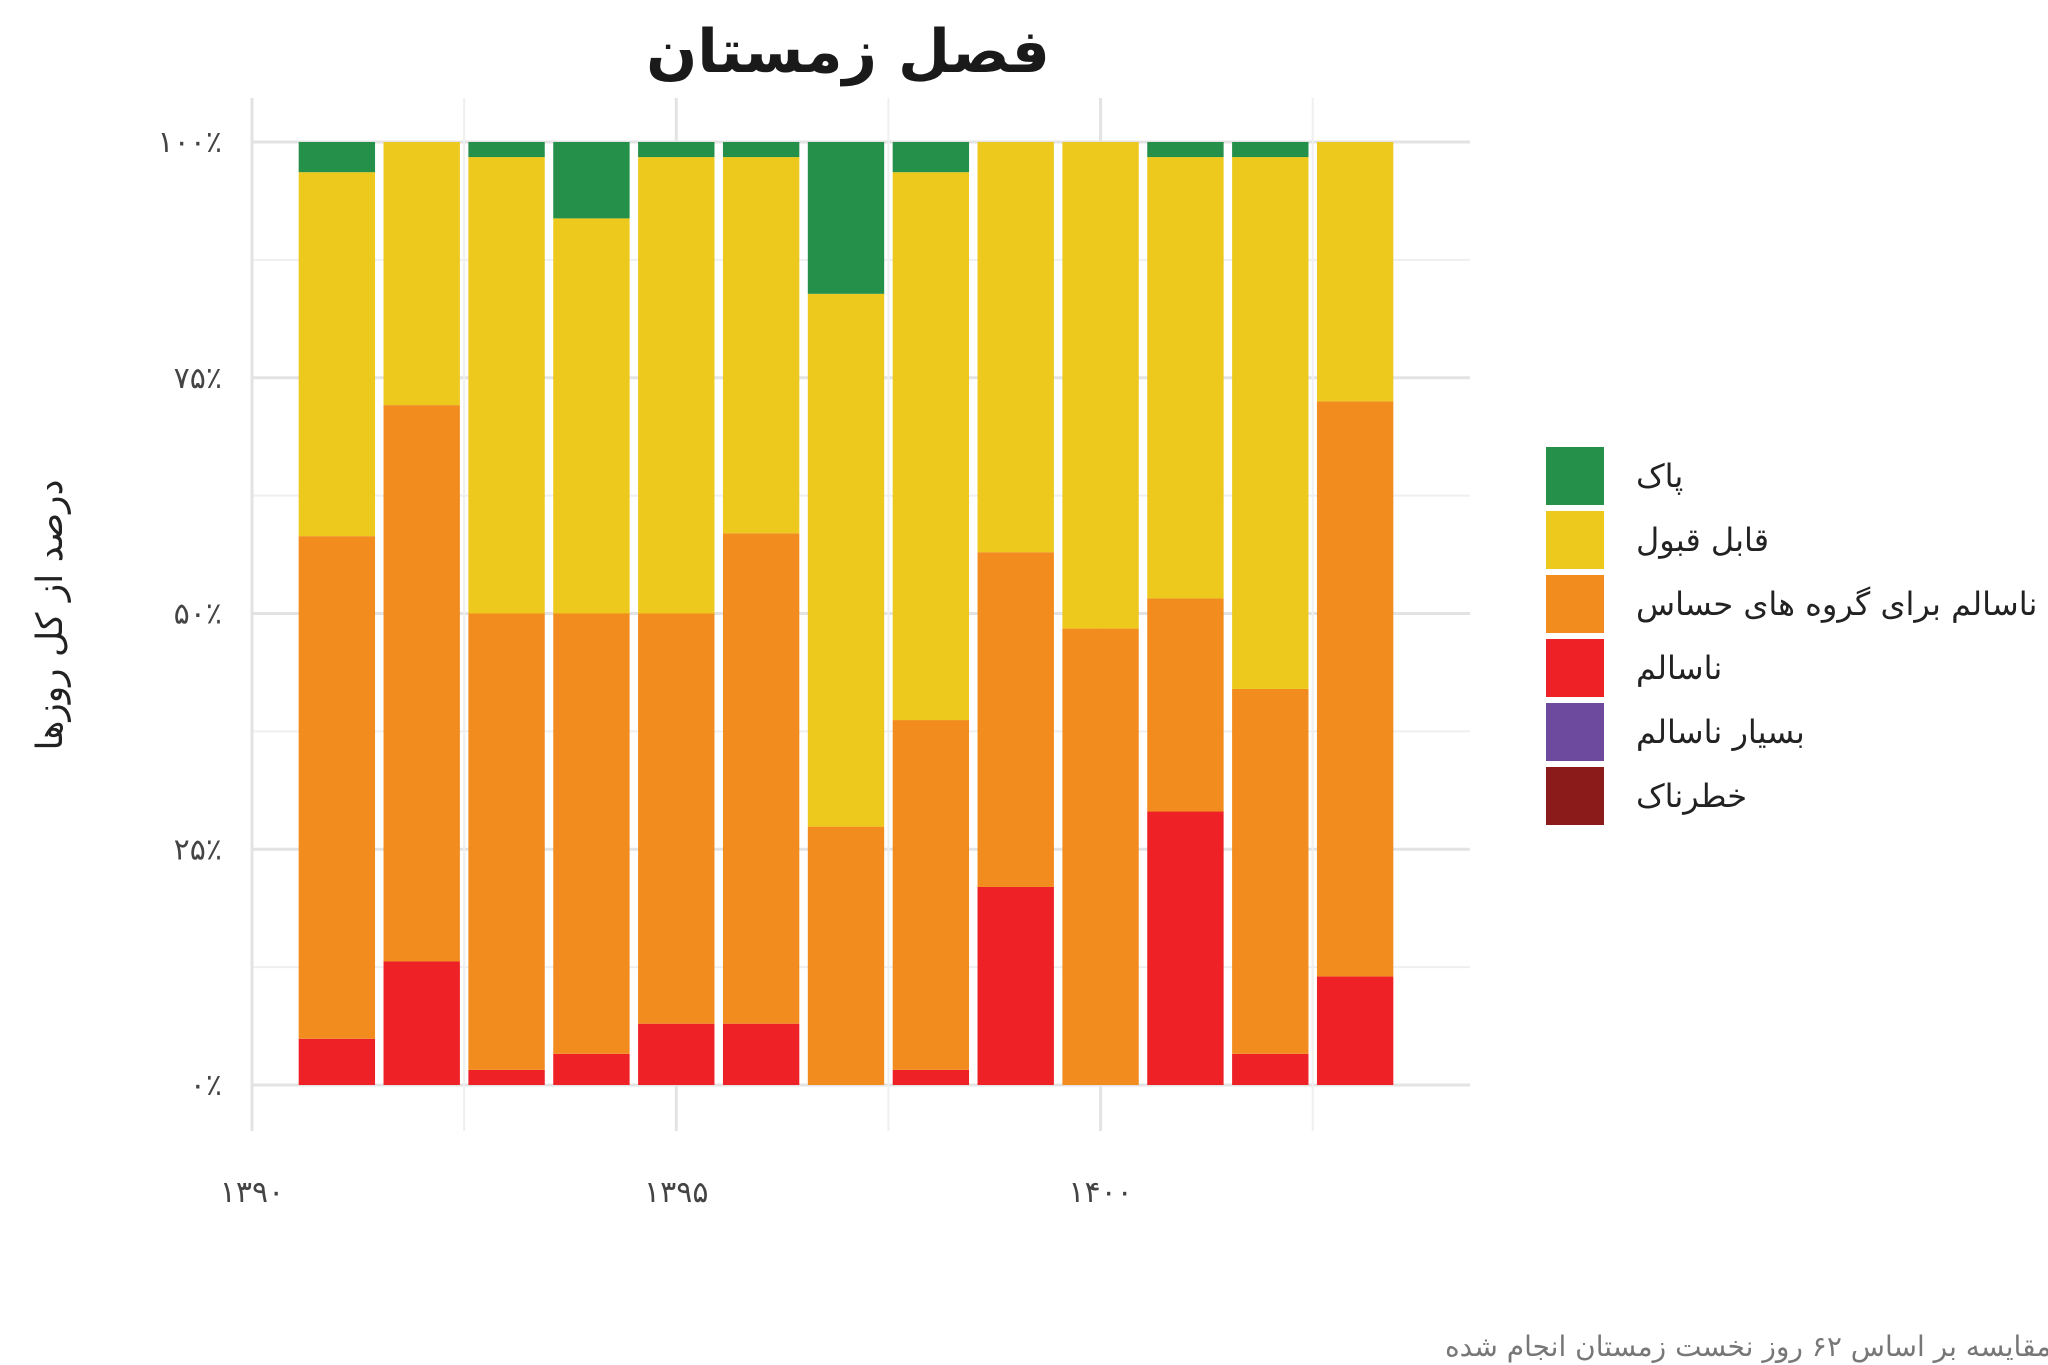  Describe the element at coordinates (198, 849) in the screenshot. I see `y-tick-label: ۲۵٪` at that location.